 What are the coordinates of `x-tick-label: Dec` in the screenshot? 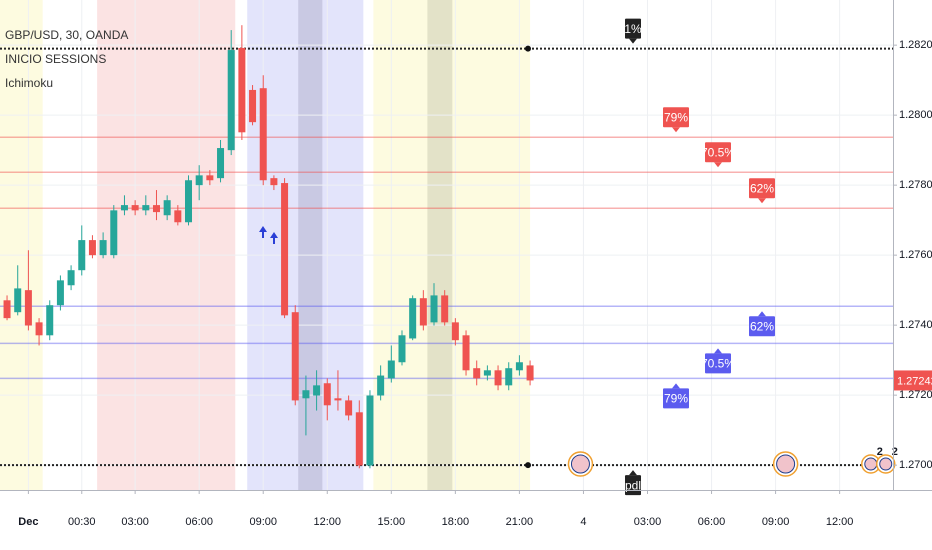 It's located at (28, 522).